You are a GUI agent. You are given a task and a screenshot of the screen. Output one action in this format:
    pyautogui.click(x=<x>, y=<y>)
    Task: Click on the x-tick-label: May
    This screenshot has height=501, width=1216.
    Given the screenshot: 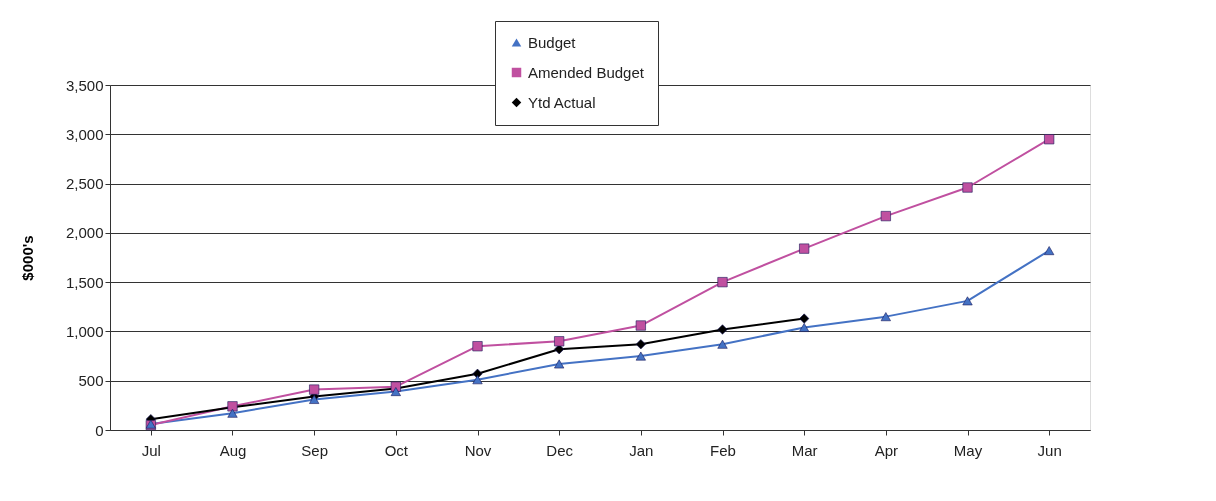 What is the action you would take?
    pyautogui.click(x=968, y=450)
    